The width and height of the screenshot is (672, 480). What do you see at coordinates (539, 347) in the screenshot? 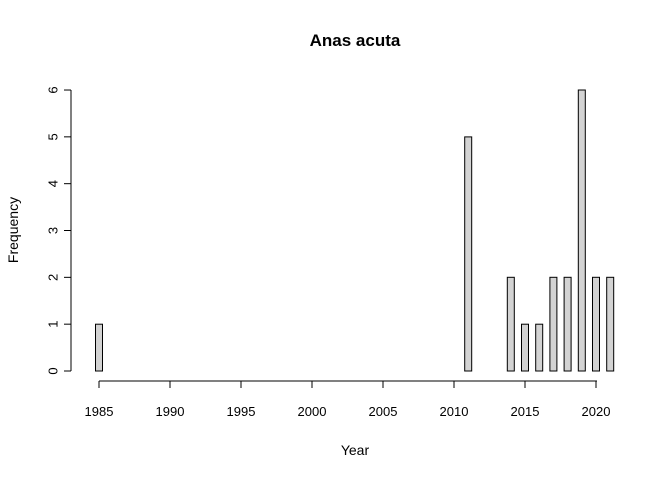
I see `bar-2016` at bounding box center [539, 347].